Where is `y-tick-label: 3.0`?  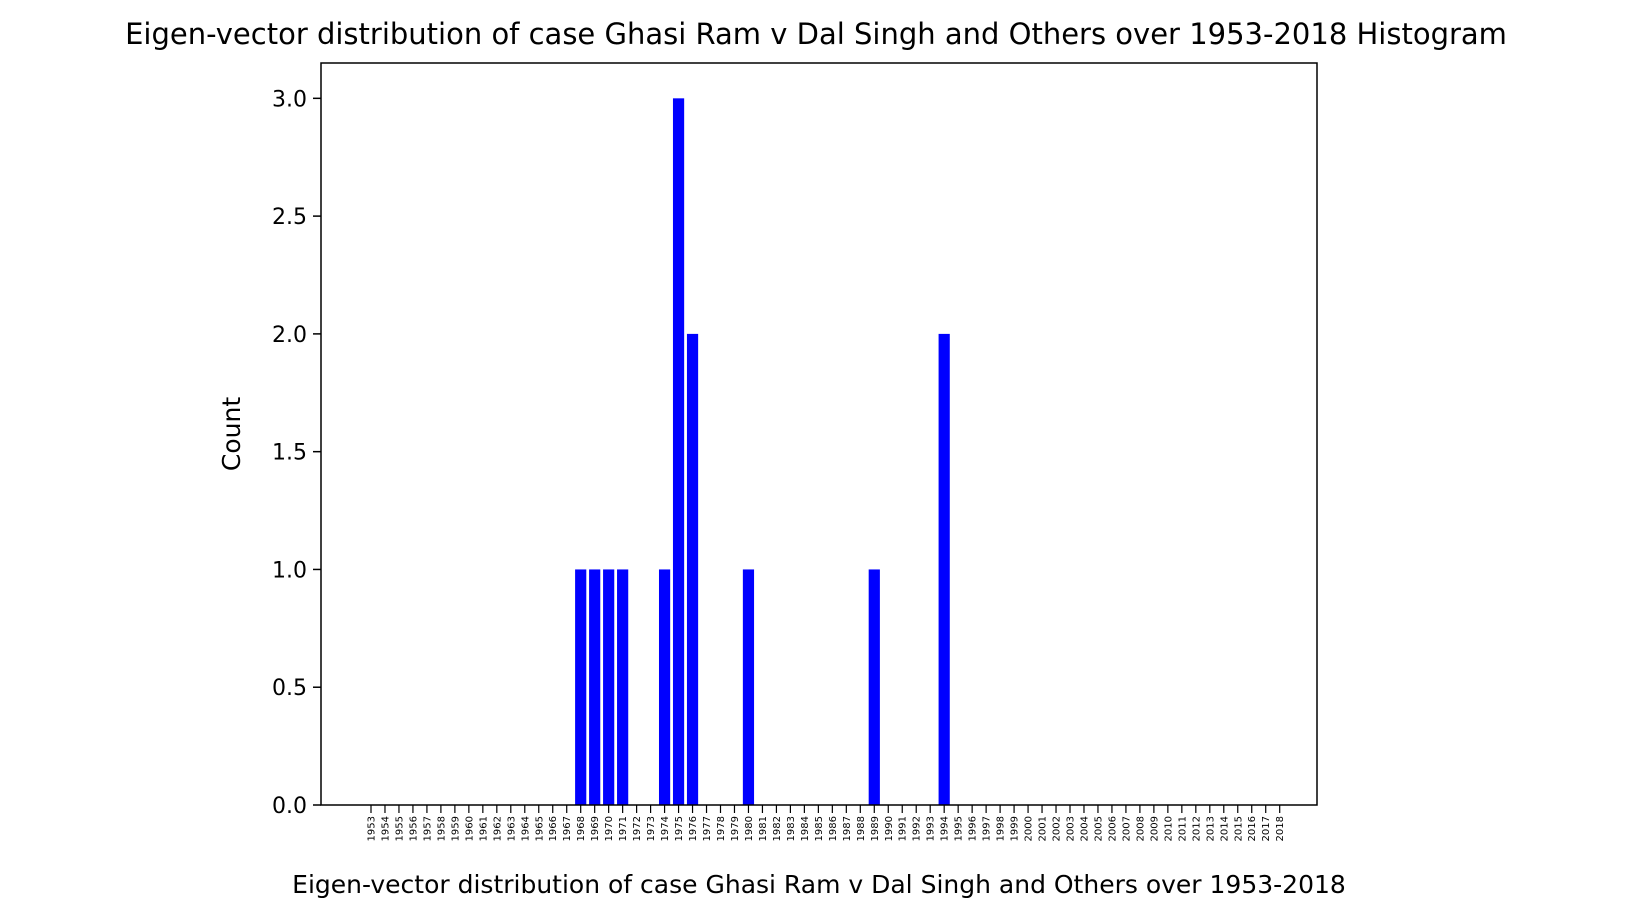 y-tick-label: 3.0 is located at coordinates (289, 99).